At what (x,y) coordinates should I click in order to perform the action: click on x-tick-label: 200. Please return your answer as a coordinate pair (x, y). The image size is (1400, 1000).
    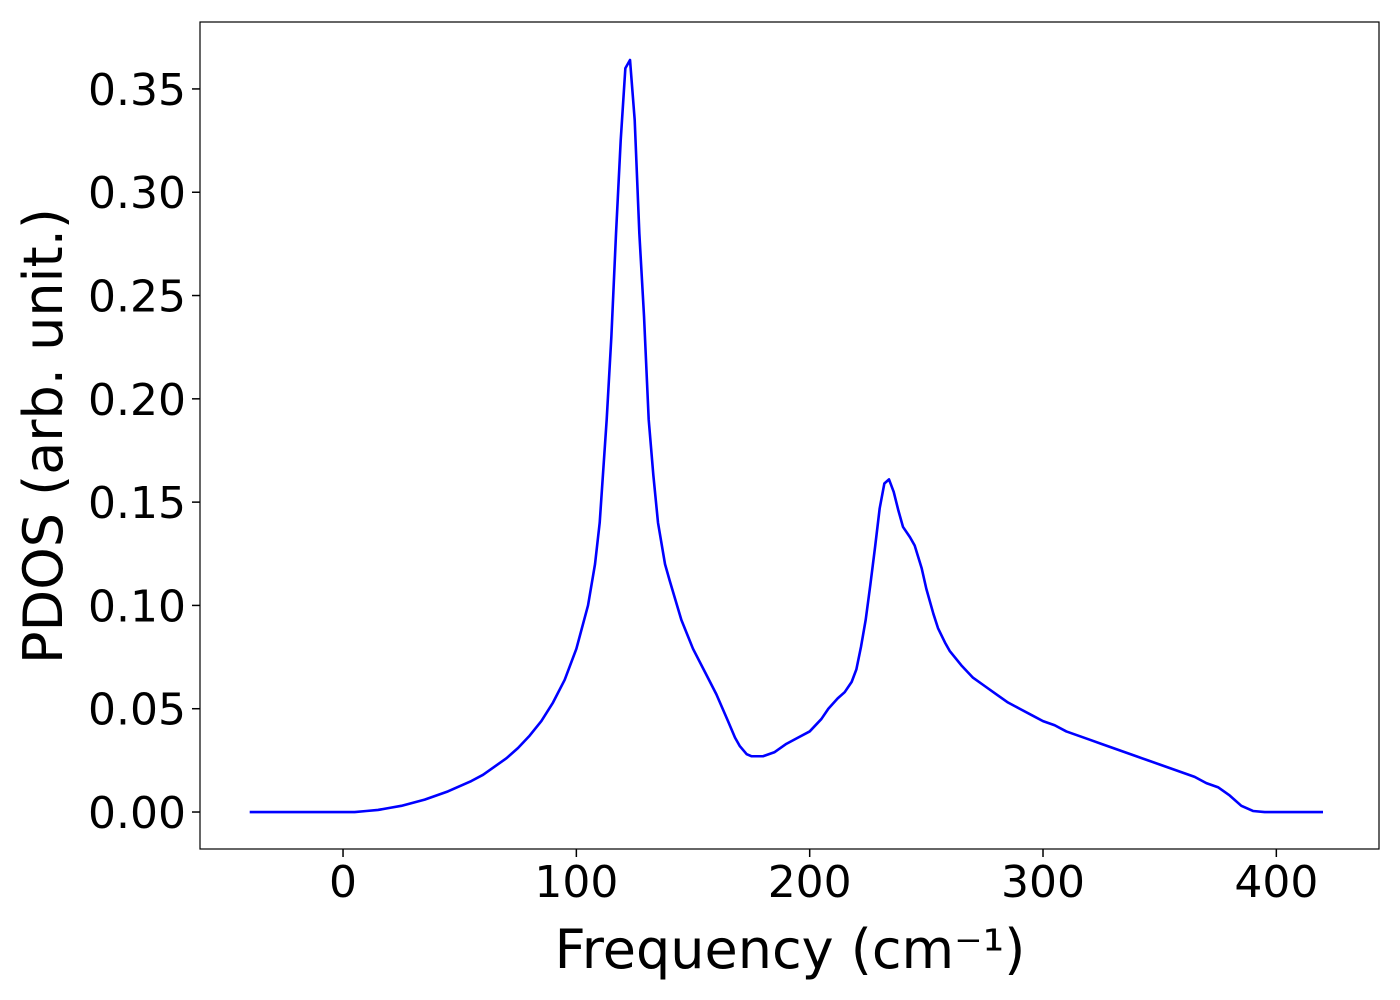
    Looking at the image, I should click on (810, 882).